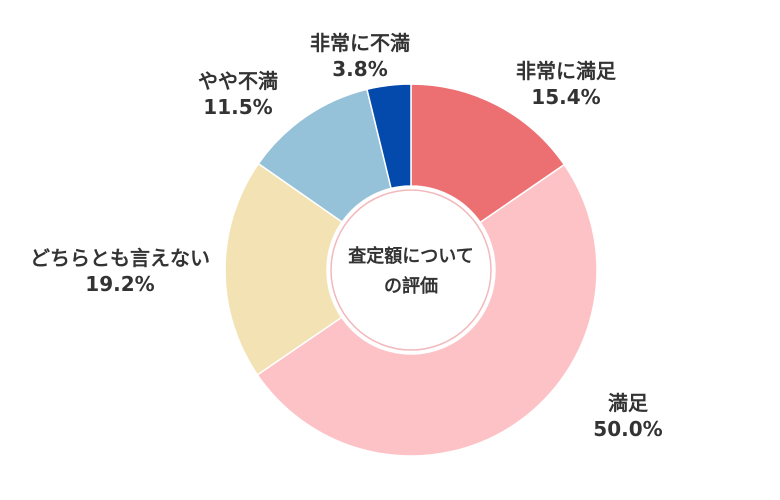  Describe the element at coordinates (360, 43) in the screenshot. I see `slice-name-label-4: 非常に不満` at that location.